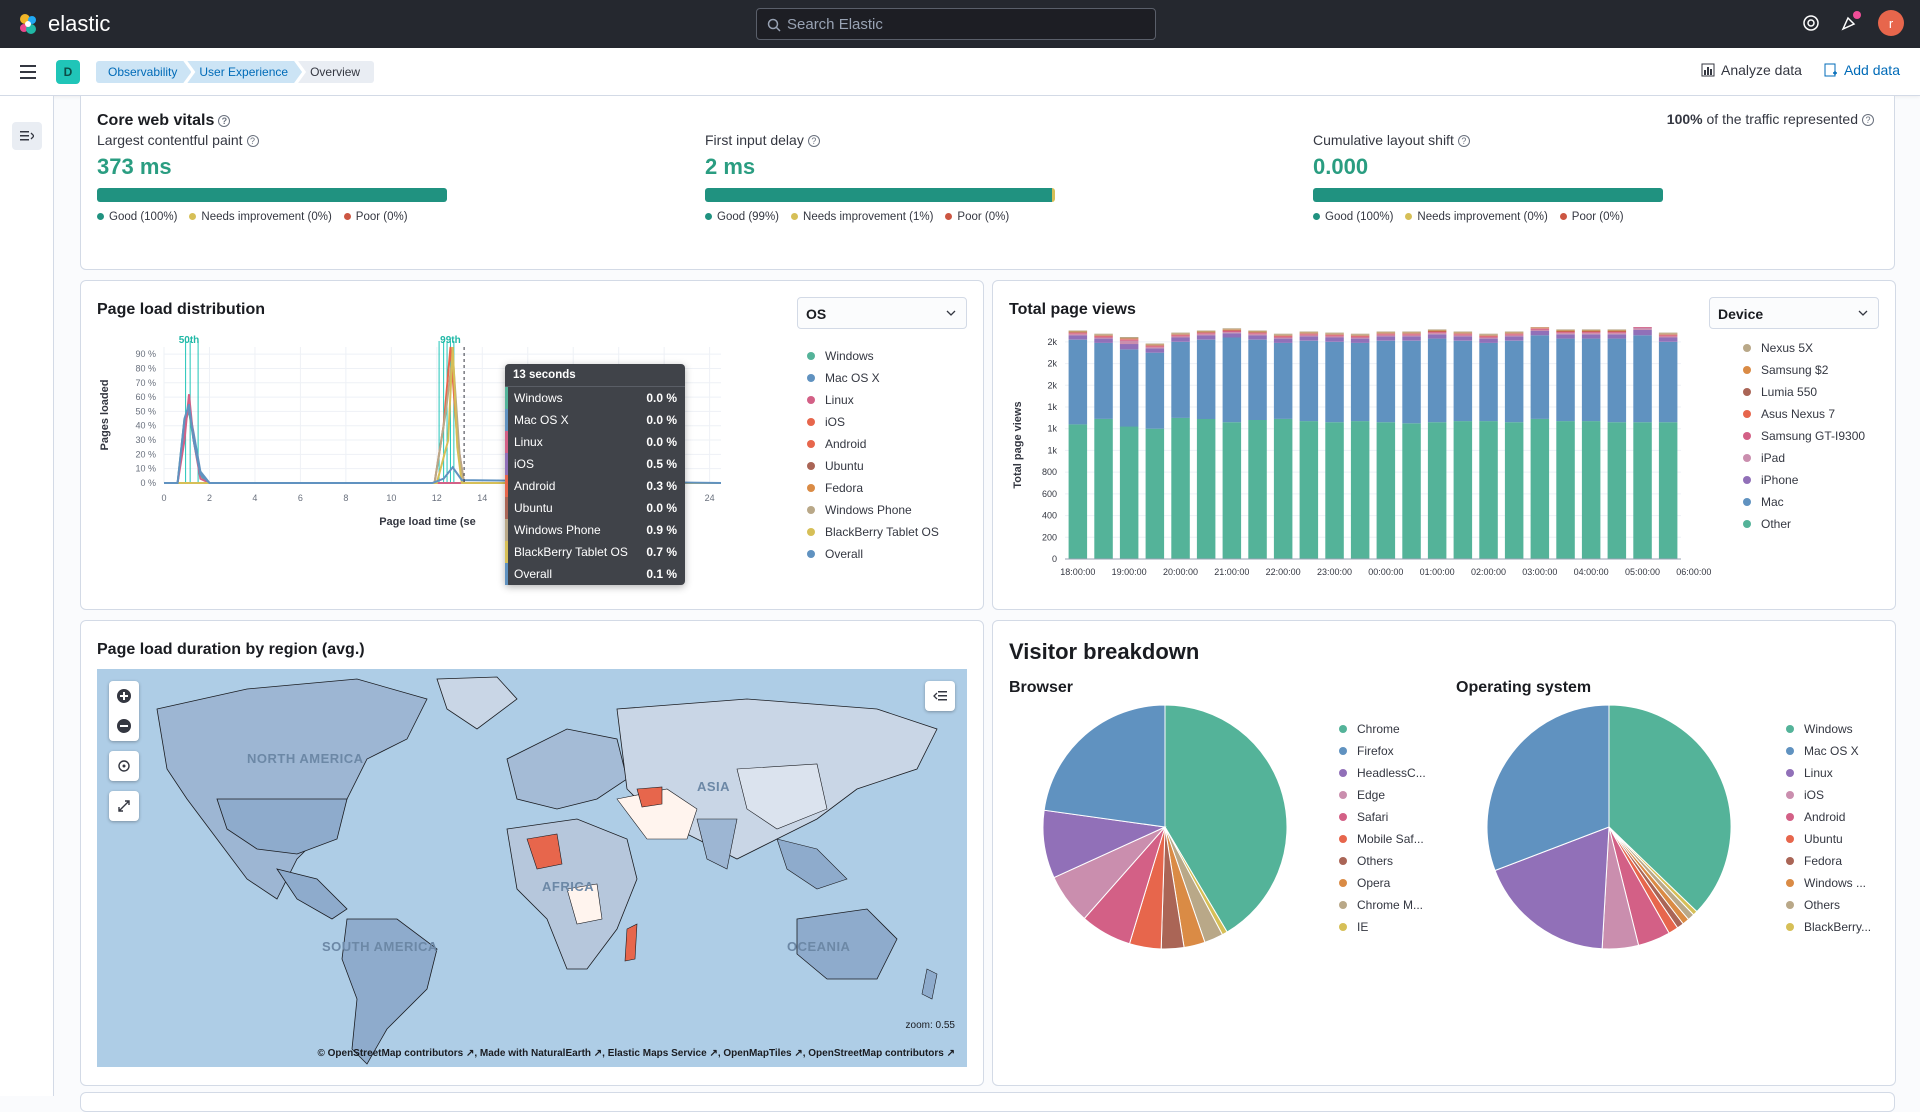  I want to click on os-pie-chart, so click(1609, 827).